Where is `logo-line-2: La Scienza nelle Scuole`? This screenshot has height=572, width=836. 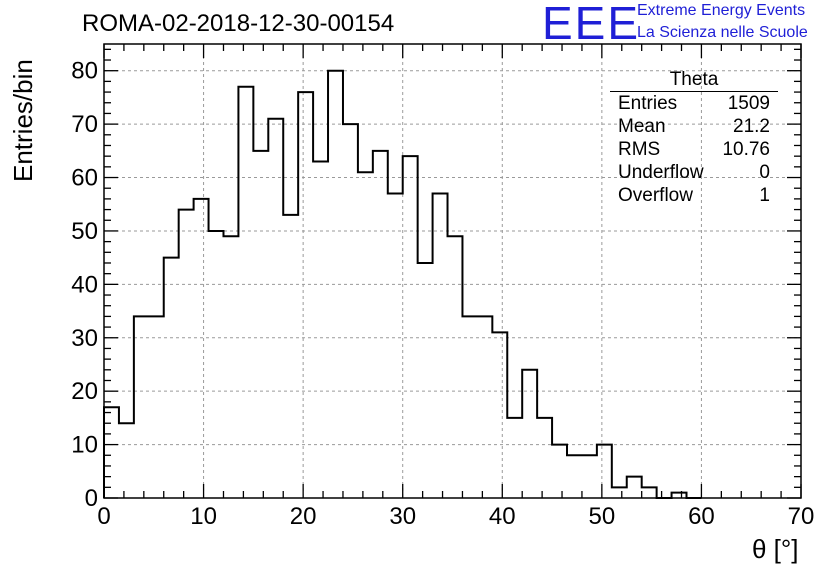
logo-line-2: La Scienza nelle Scuole is located at coordinates (722, 32).